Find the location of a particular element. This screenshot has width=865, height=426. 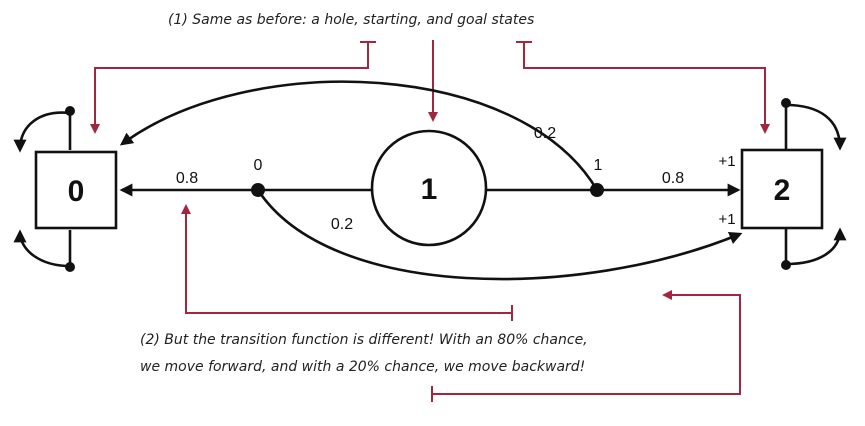

state-label-1: 1 is located at coordinates (429, 189).